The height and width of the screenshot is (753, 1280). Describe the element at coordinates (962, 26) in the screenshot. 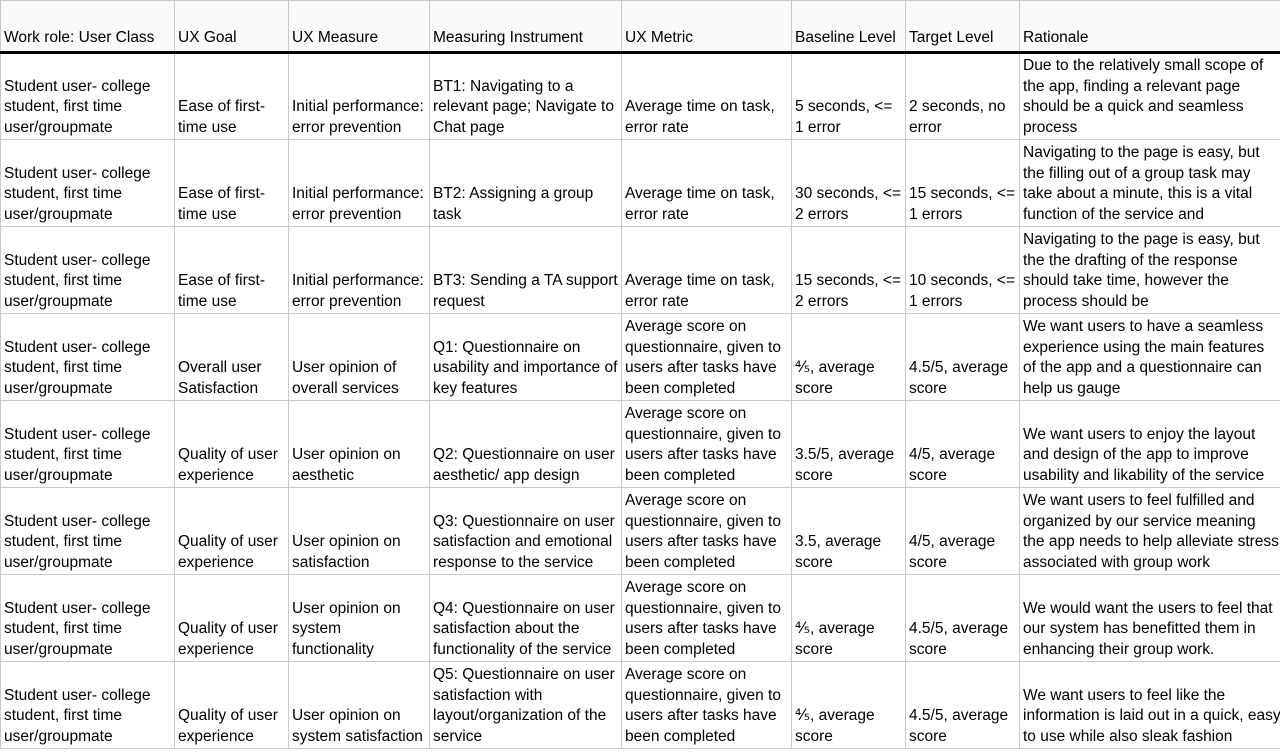

I see `header-target-level: Target Level` at that location.